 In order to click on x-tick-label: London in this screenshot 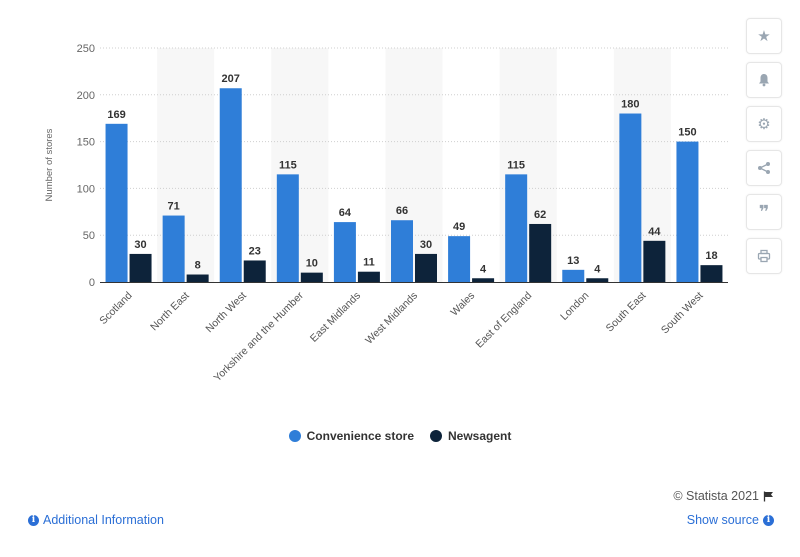, I will do `click(574, 306)`.